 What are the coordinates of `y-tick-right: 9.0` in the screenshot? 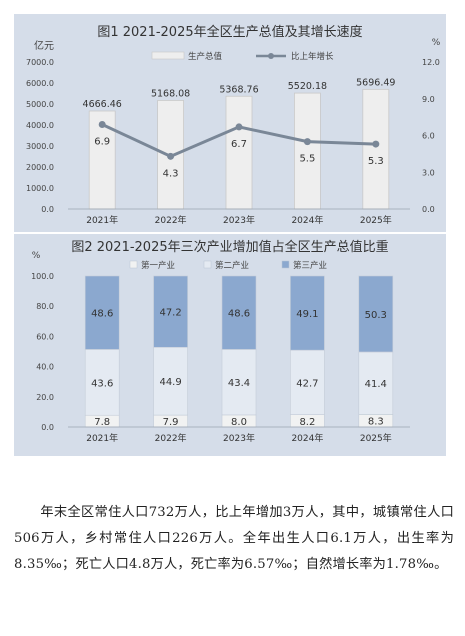 It's located at (428, 99).